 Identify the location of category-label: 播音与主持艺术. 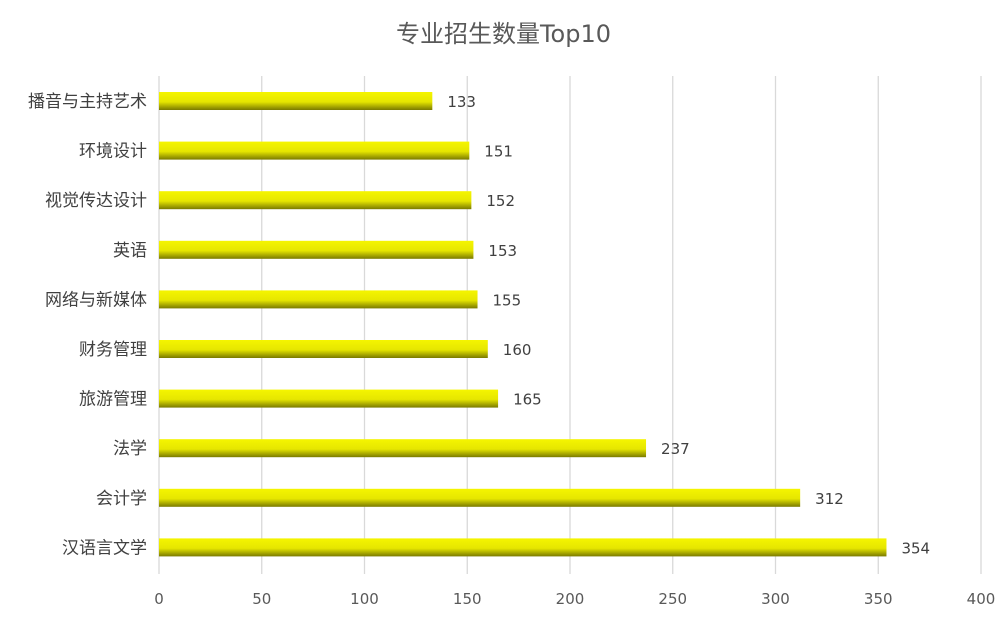
(87, 102).